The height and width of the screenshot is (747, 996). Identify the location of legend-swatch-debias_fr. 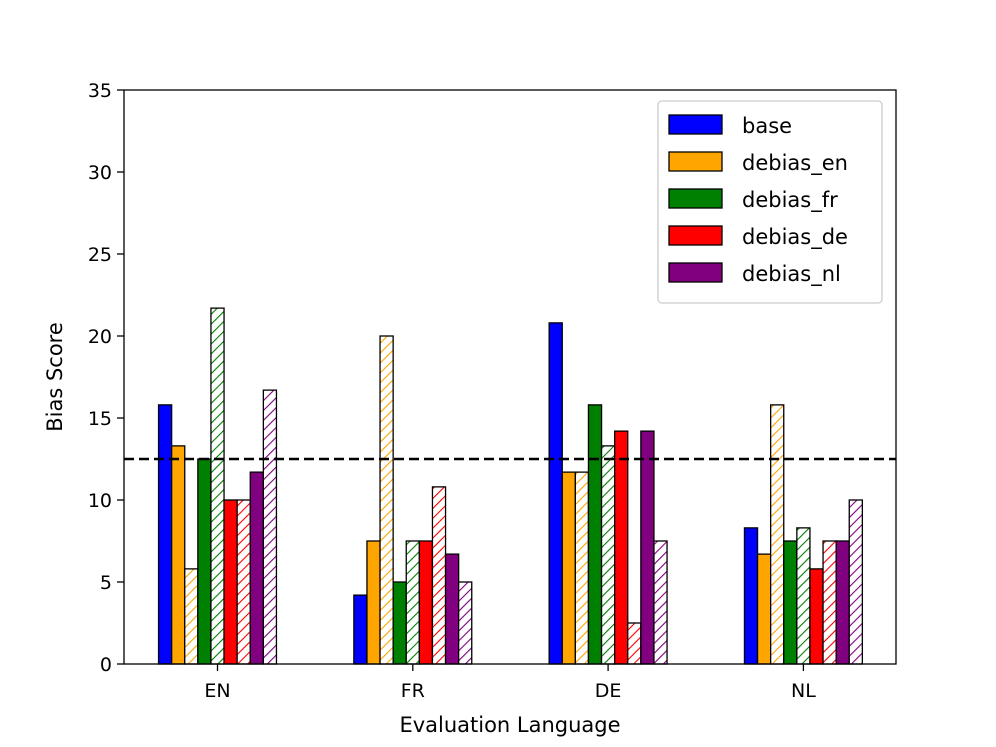
(695, 198).